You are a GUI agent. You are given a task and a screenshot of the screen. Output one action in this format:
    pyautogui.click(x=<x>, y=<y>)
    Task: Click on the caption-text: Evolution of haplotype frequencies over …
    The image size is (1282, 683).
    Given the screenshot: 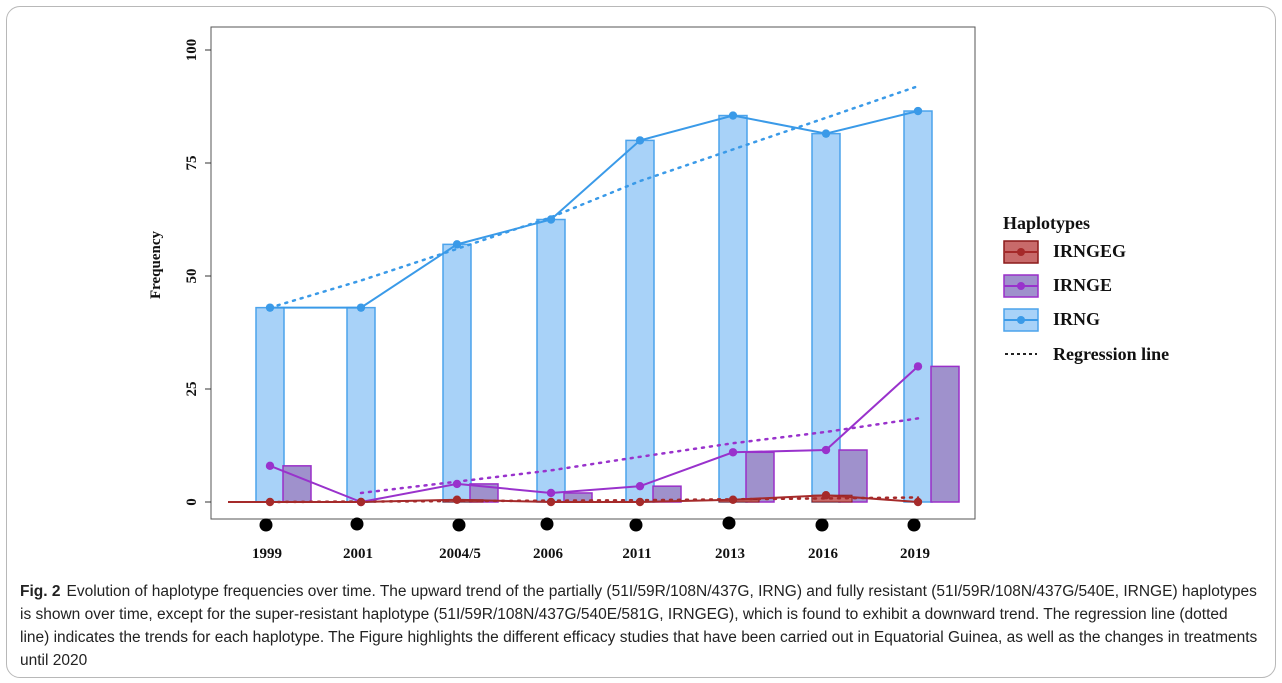 What is the action you would take?
    pyautogui.click(x=639, y=626)
    